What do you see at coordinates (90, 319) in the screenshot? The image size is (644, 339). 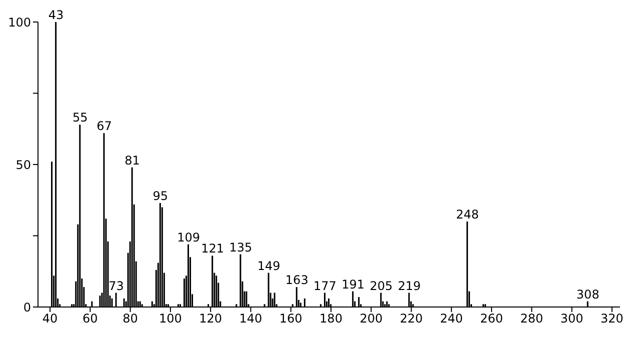 I see `x-tick-label: 60` at bounding box center [90, 319].